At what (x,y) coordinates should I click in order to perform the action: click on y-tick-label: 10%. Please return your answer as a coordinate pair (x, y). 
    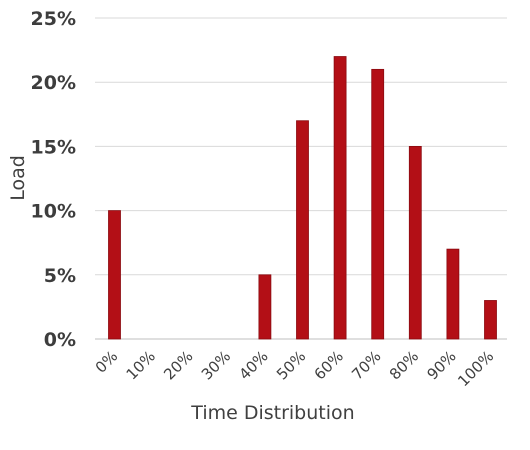
    Looking at the image, I should click on (53, 212).